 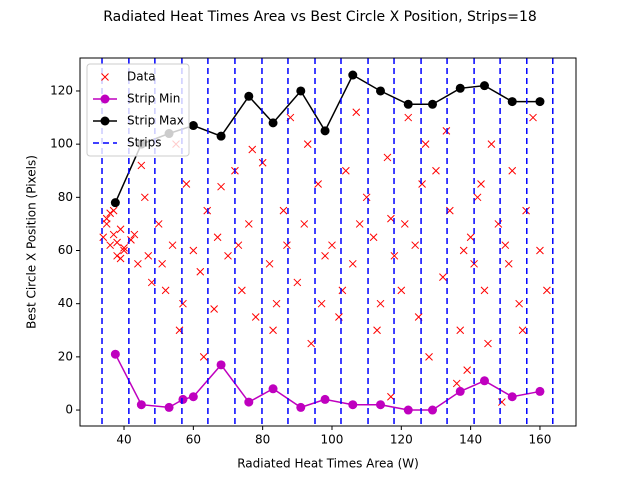 What do you see at coordinates (328, 464) in the screenshot?
I see `x-axis-label: Radiated Heat Times Area (W)` at bounding box center [328, 464].